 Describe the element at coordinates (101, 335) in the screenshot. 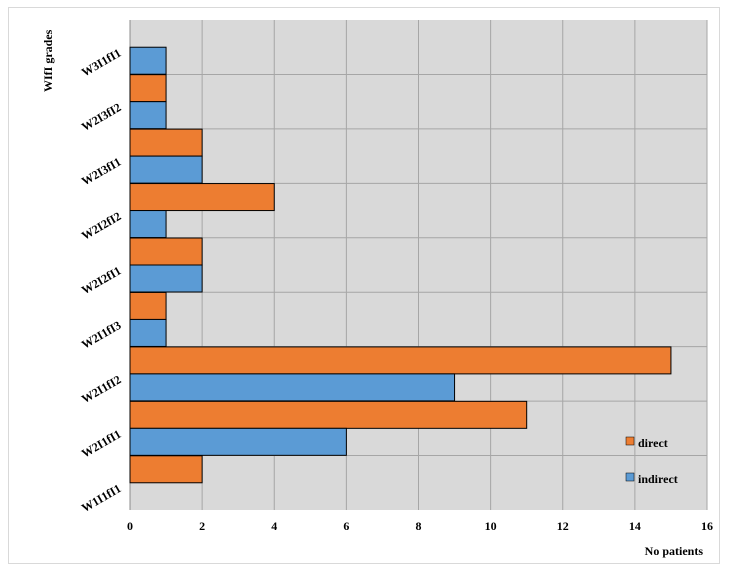

I see `y-tick-label: W2I1fI3` at that location.